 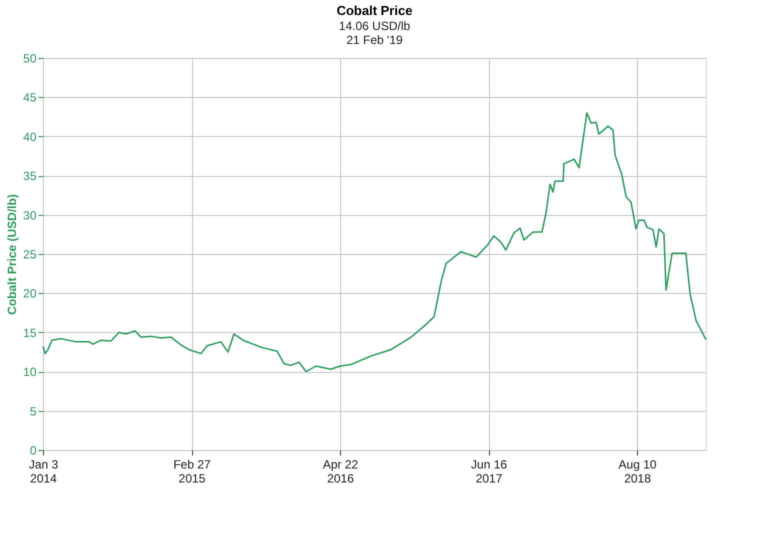 What do you see at coordinates (374, 26) in the screenshot?
I see `text: 14.06 USD/lb` at bounding box center [374, 26].